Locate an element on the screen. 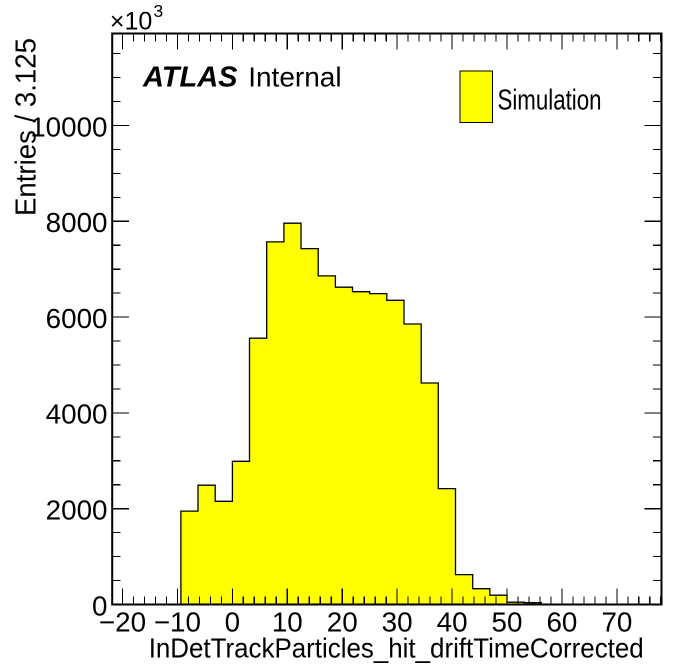  svg-text: Entries / 3.125 is located at coordinates (27, 127).